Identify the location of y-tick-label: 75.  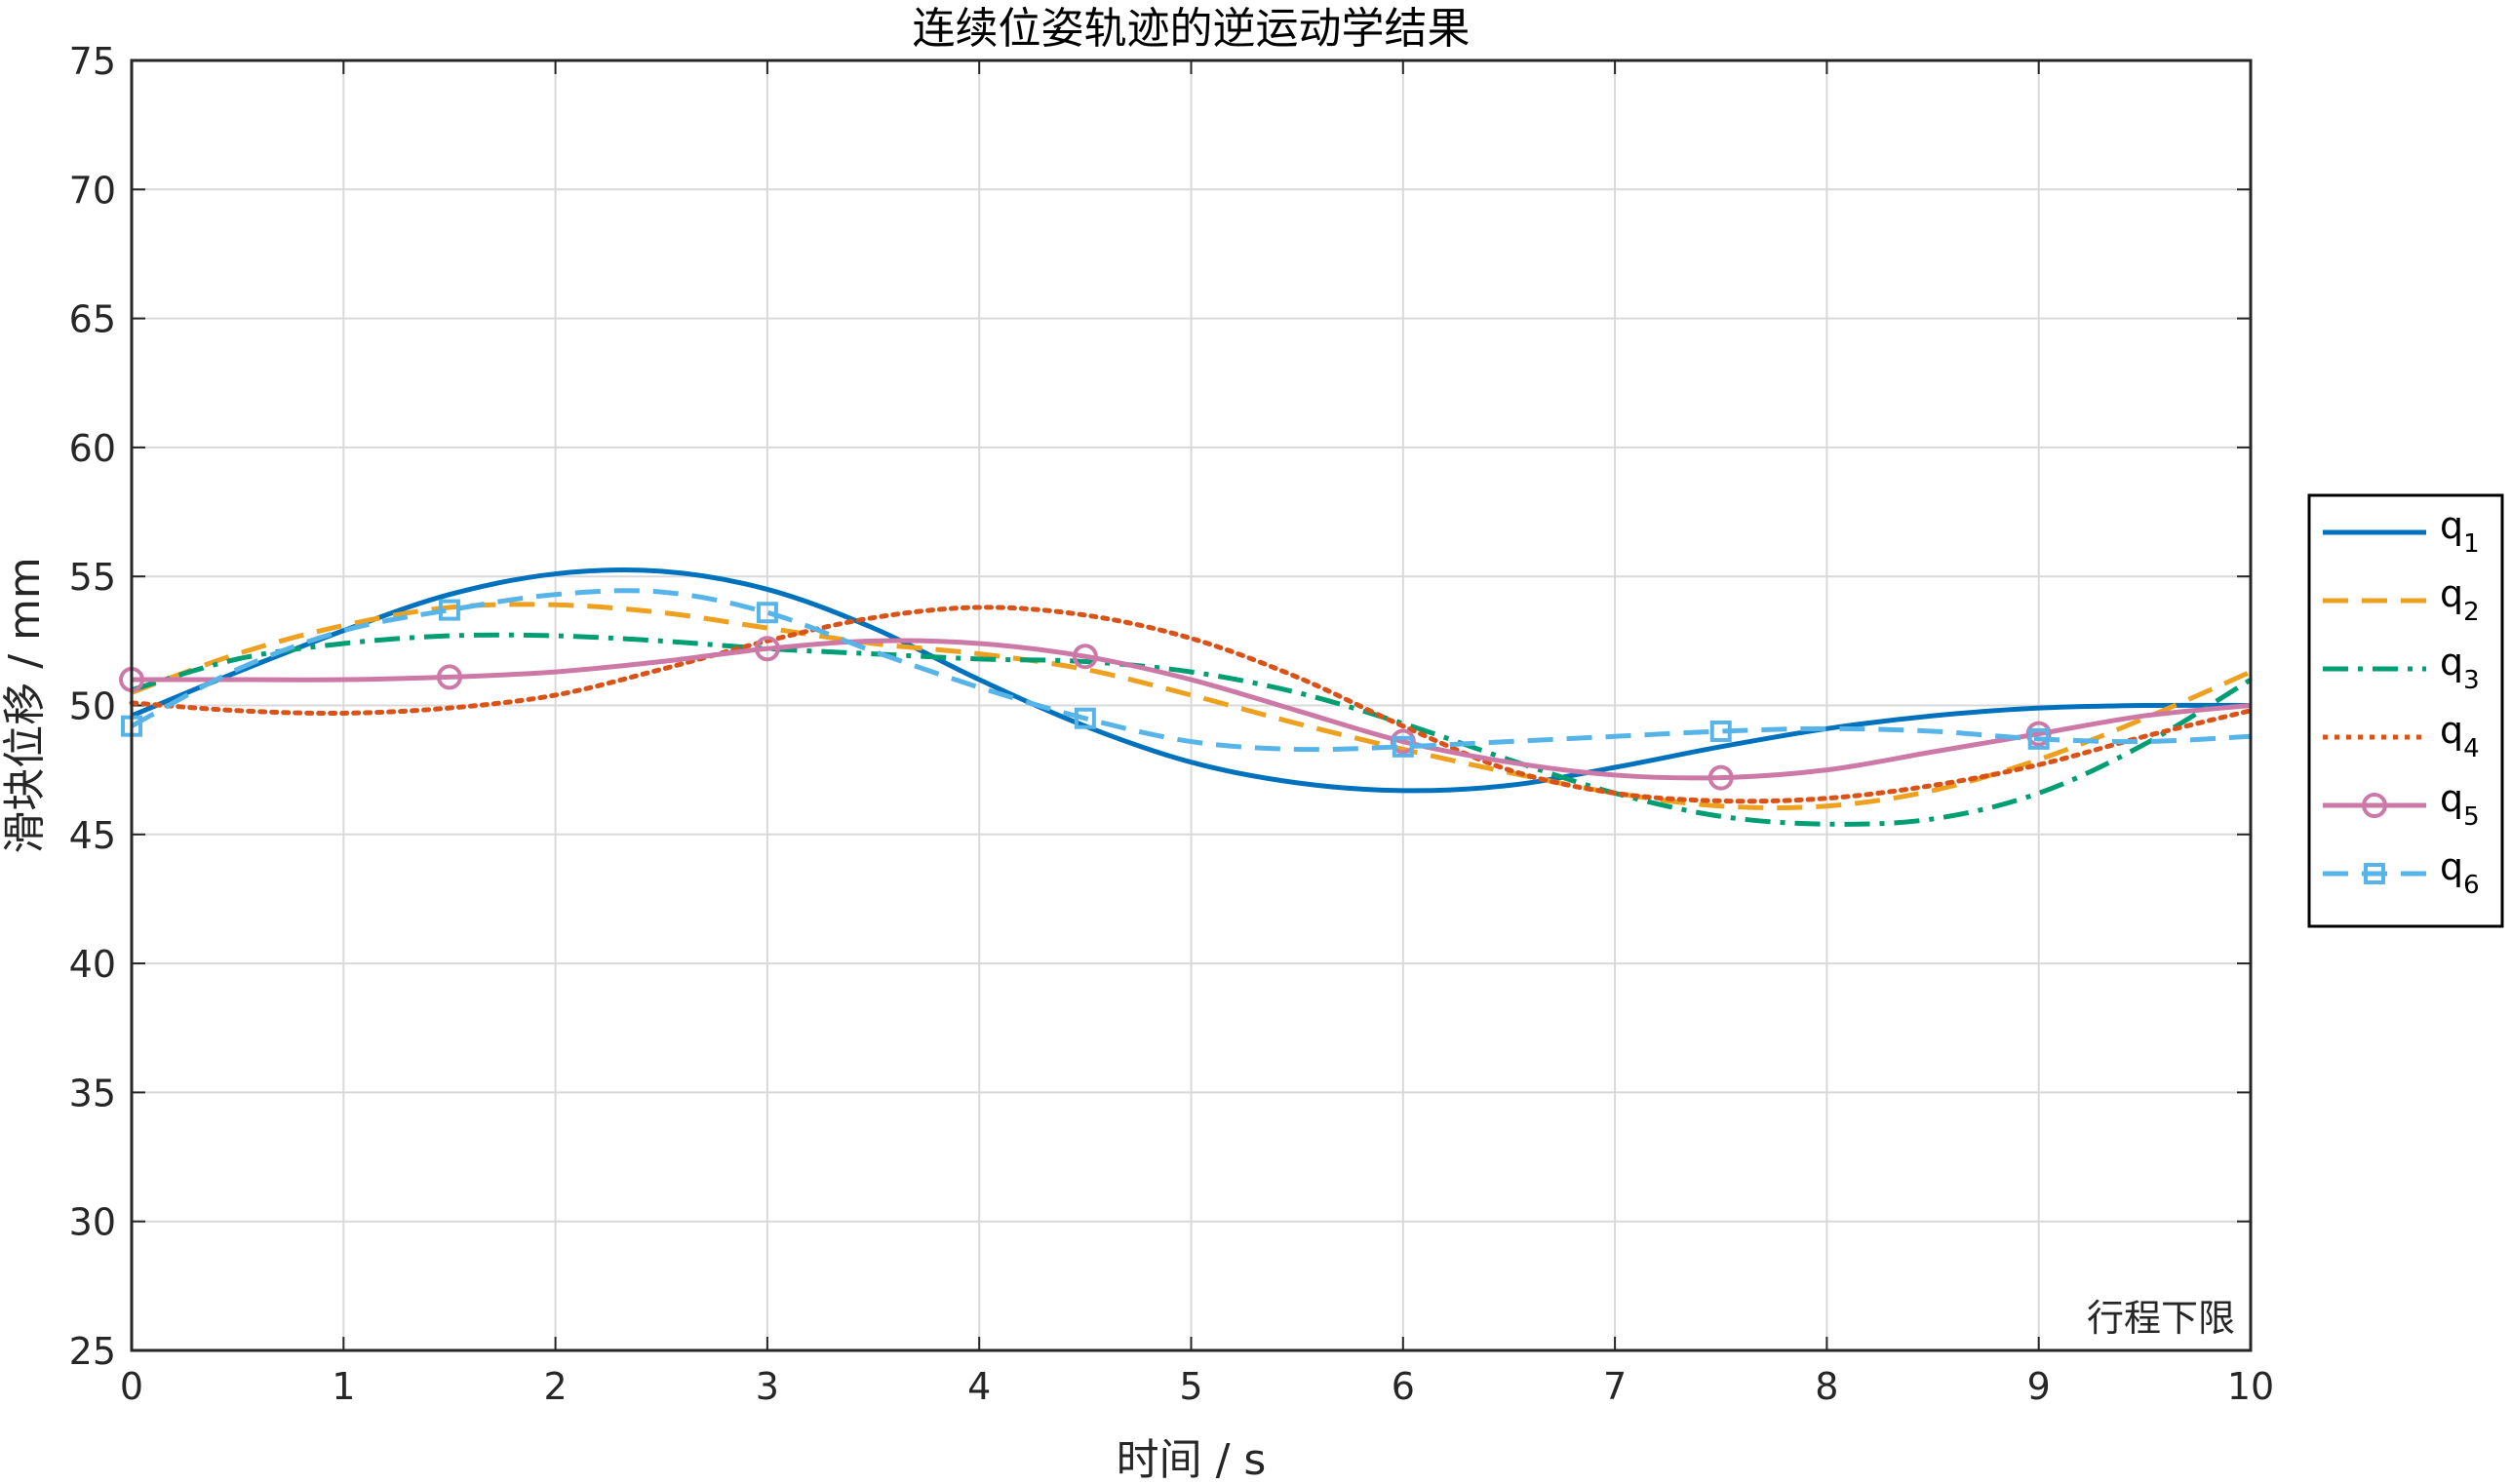
(92, 61).